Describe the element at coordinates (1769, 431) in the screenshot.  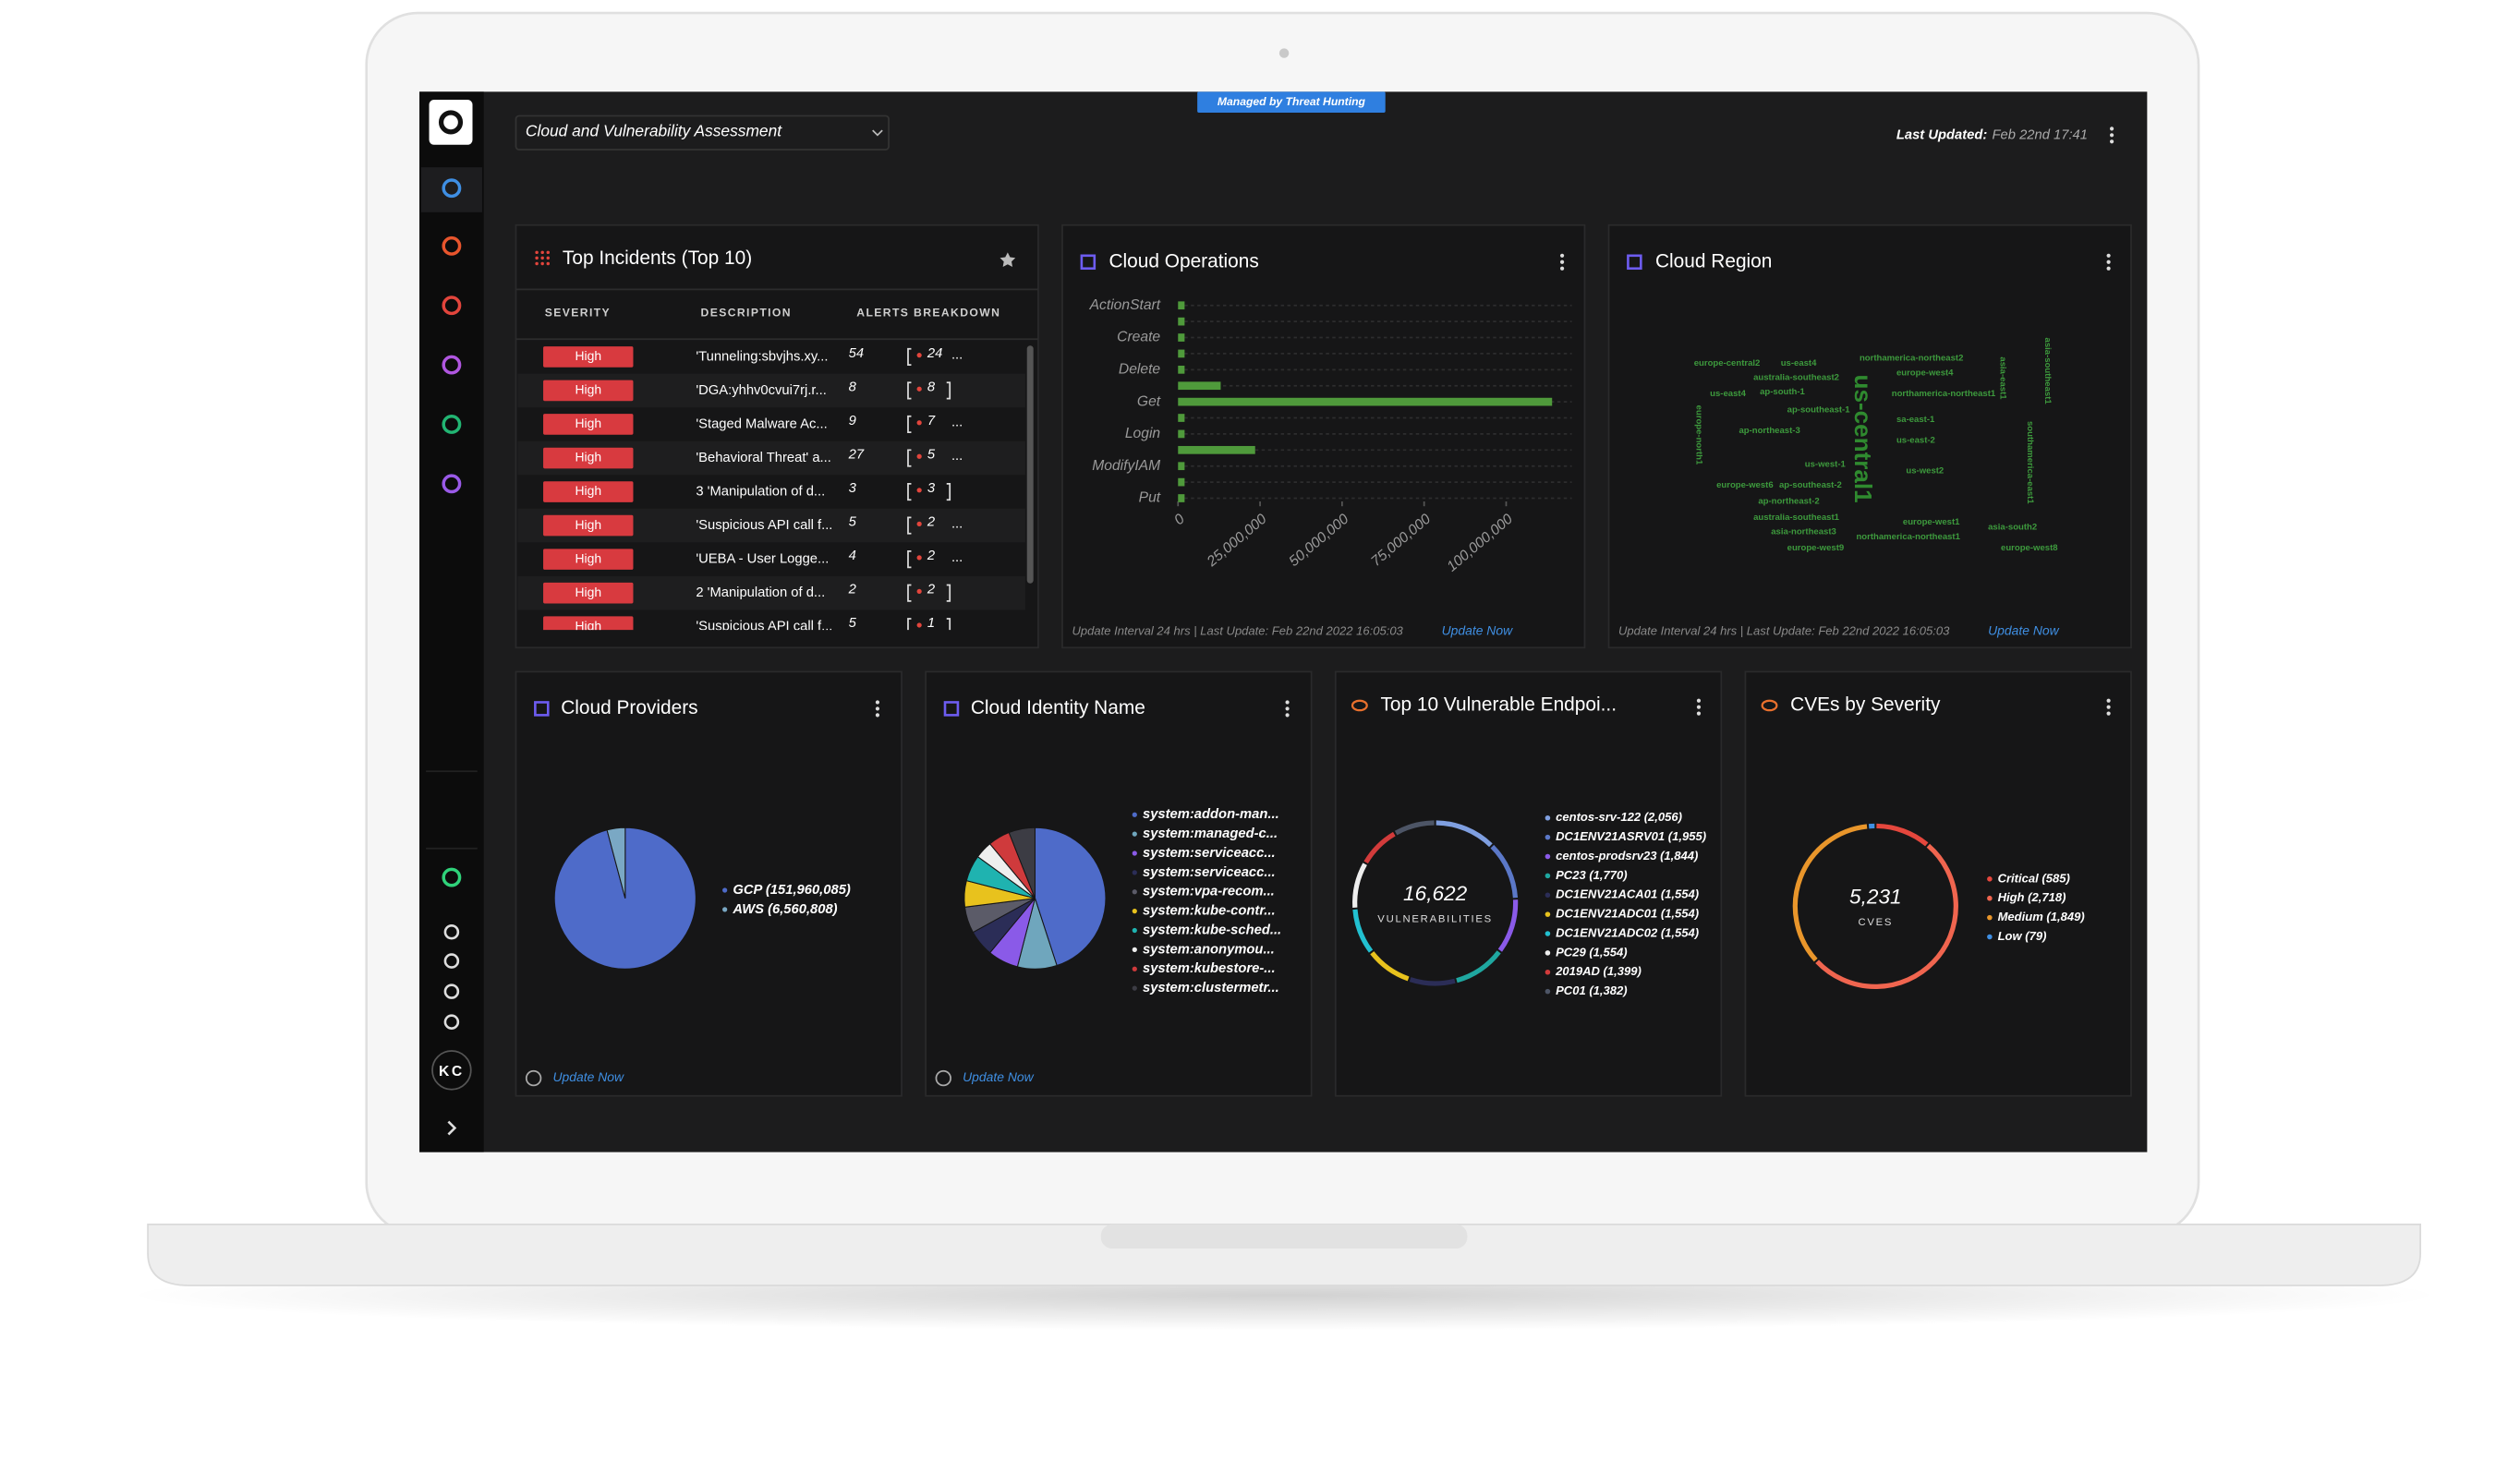
I see `region-word: ap-northeast-3` at that location.